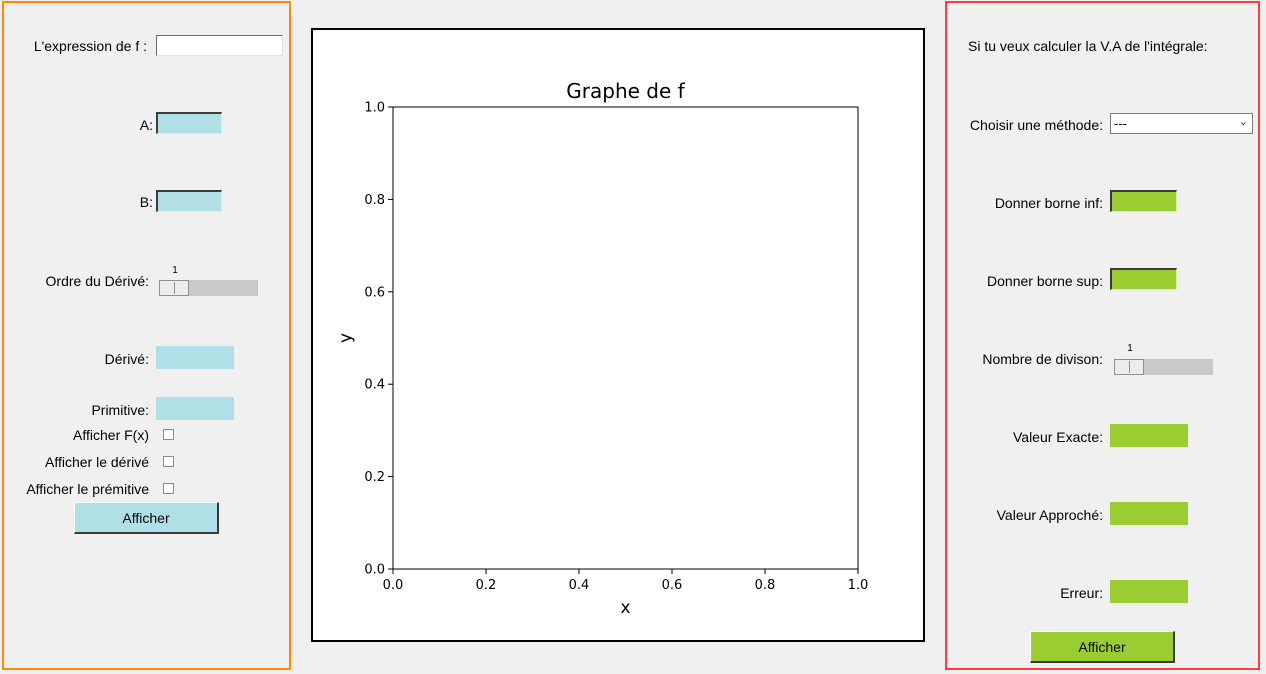  I want to click on order-slider: 1, so click(208, 281).